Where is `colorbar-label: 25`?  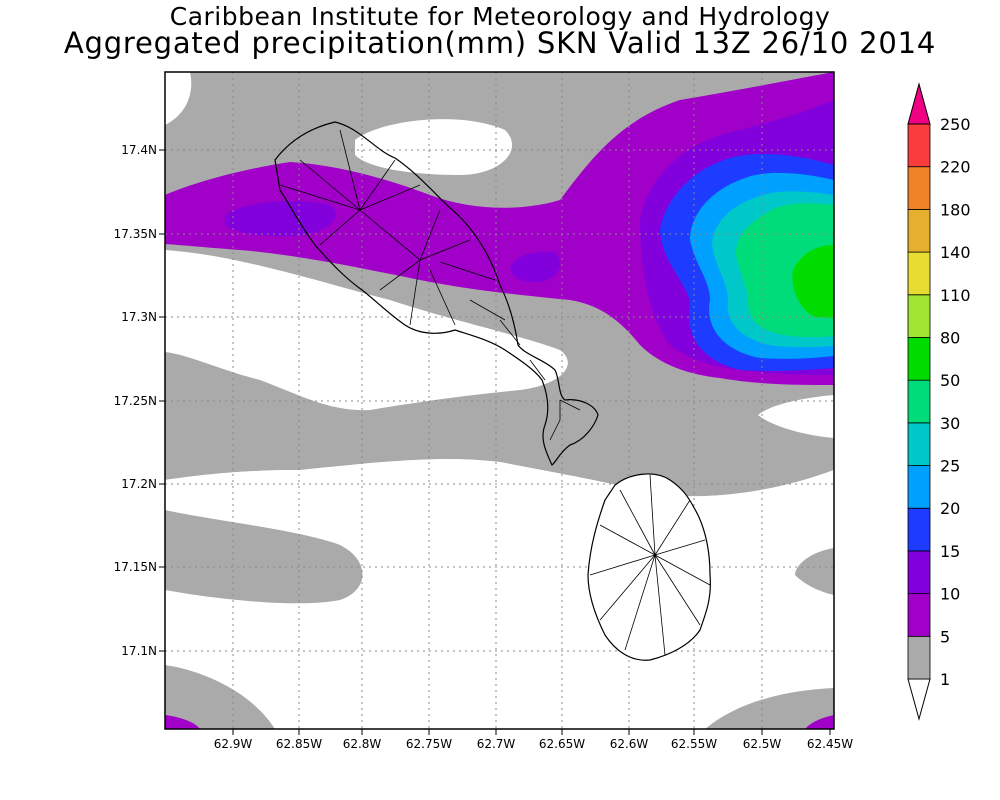
colorbar-label: 25 is located at coordinates (950, 466).